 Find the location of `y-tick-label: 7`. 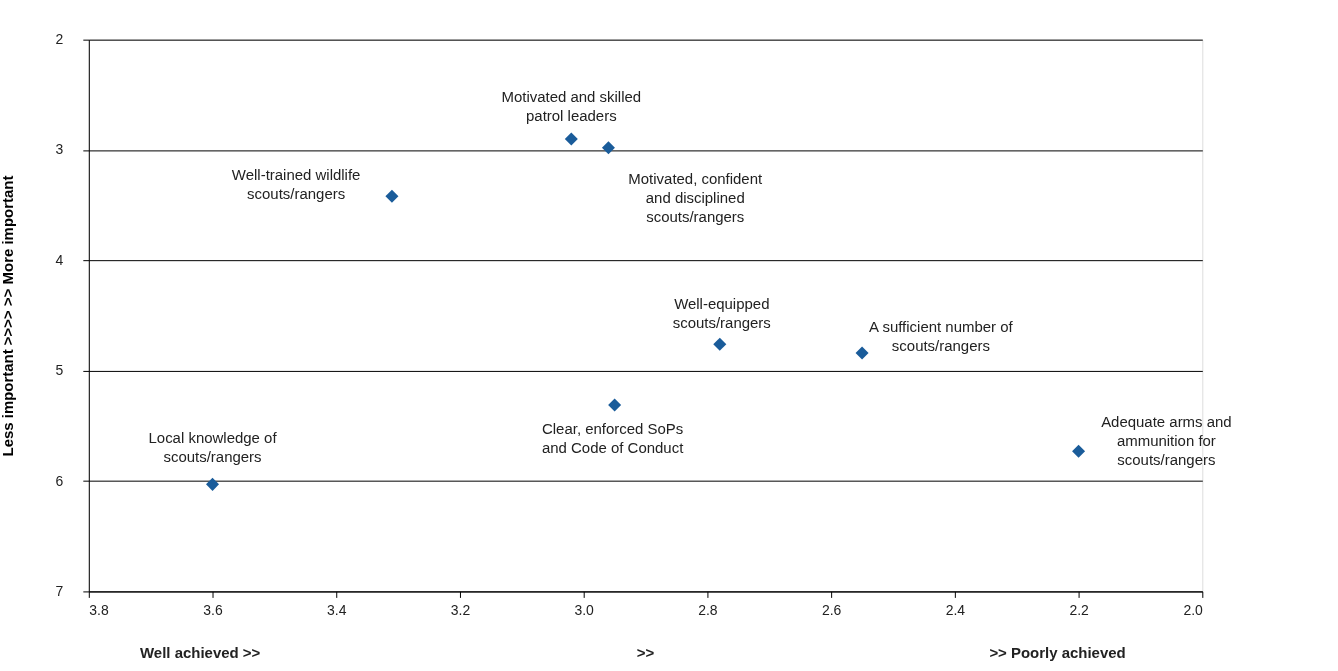

y-tick-label: 7 is located at coordinates (59, 590).